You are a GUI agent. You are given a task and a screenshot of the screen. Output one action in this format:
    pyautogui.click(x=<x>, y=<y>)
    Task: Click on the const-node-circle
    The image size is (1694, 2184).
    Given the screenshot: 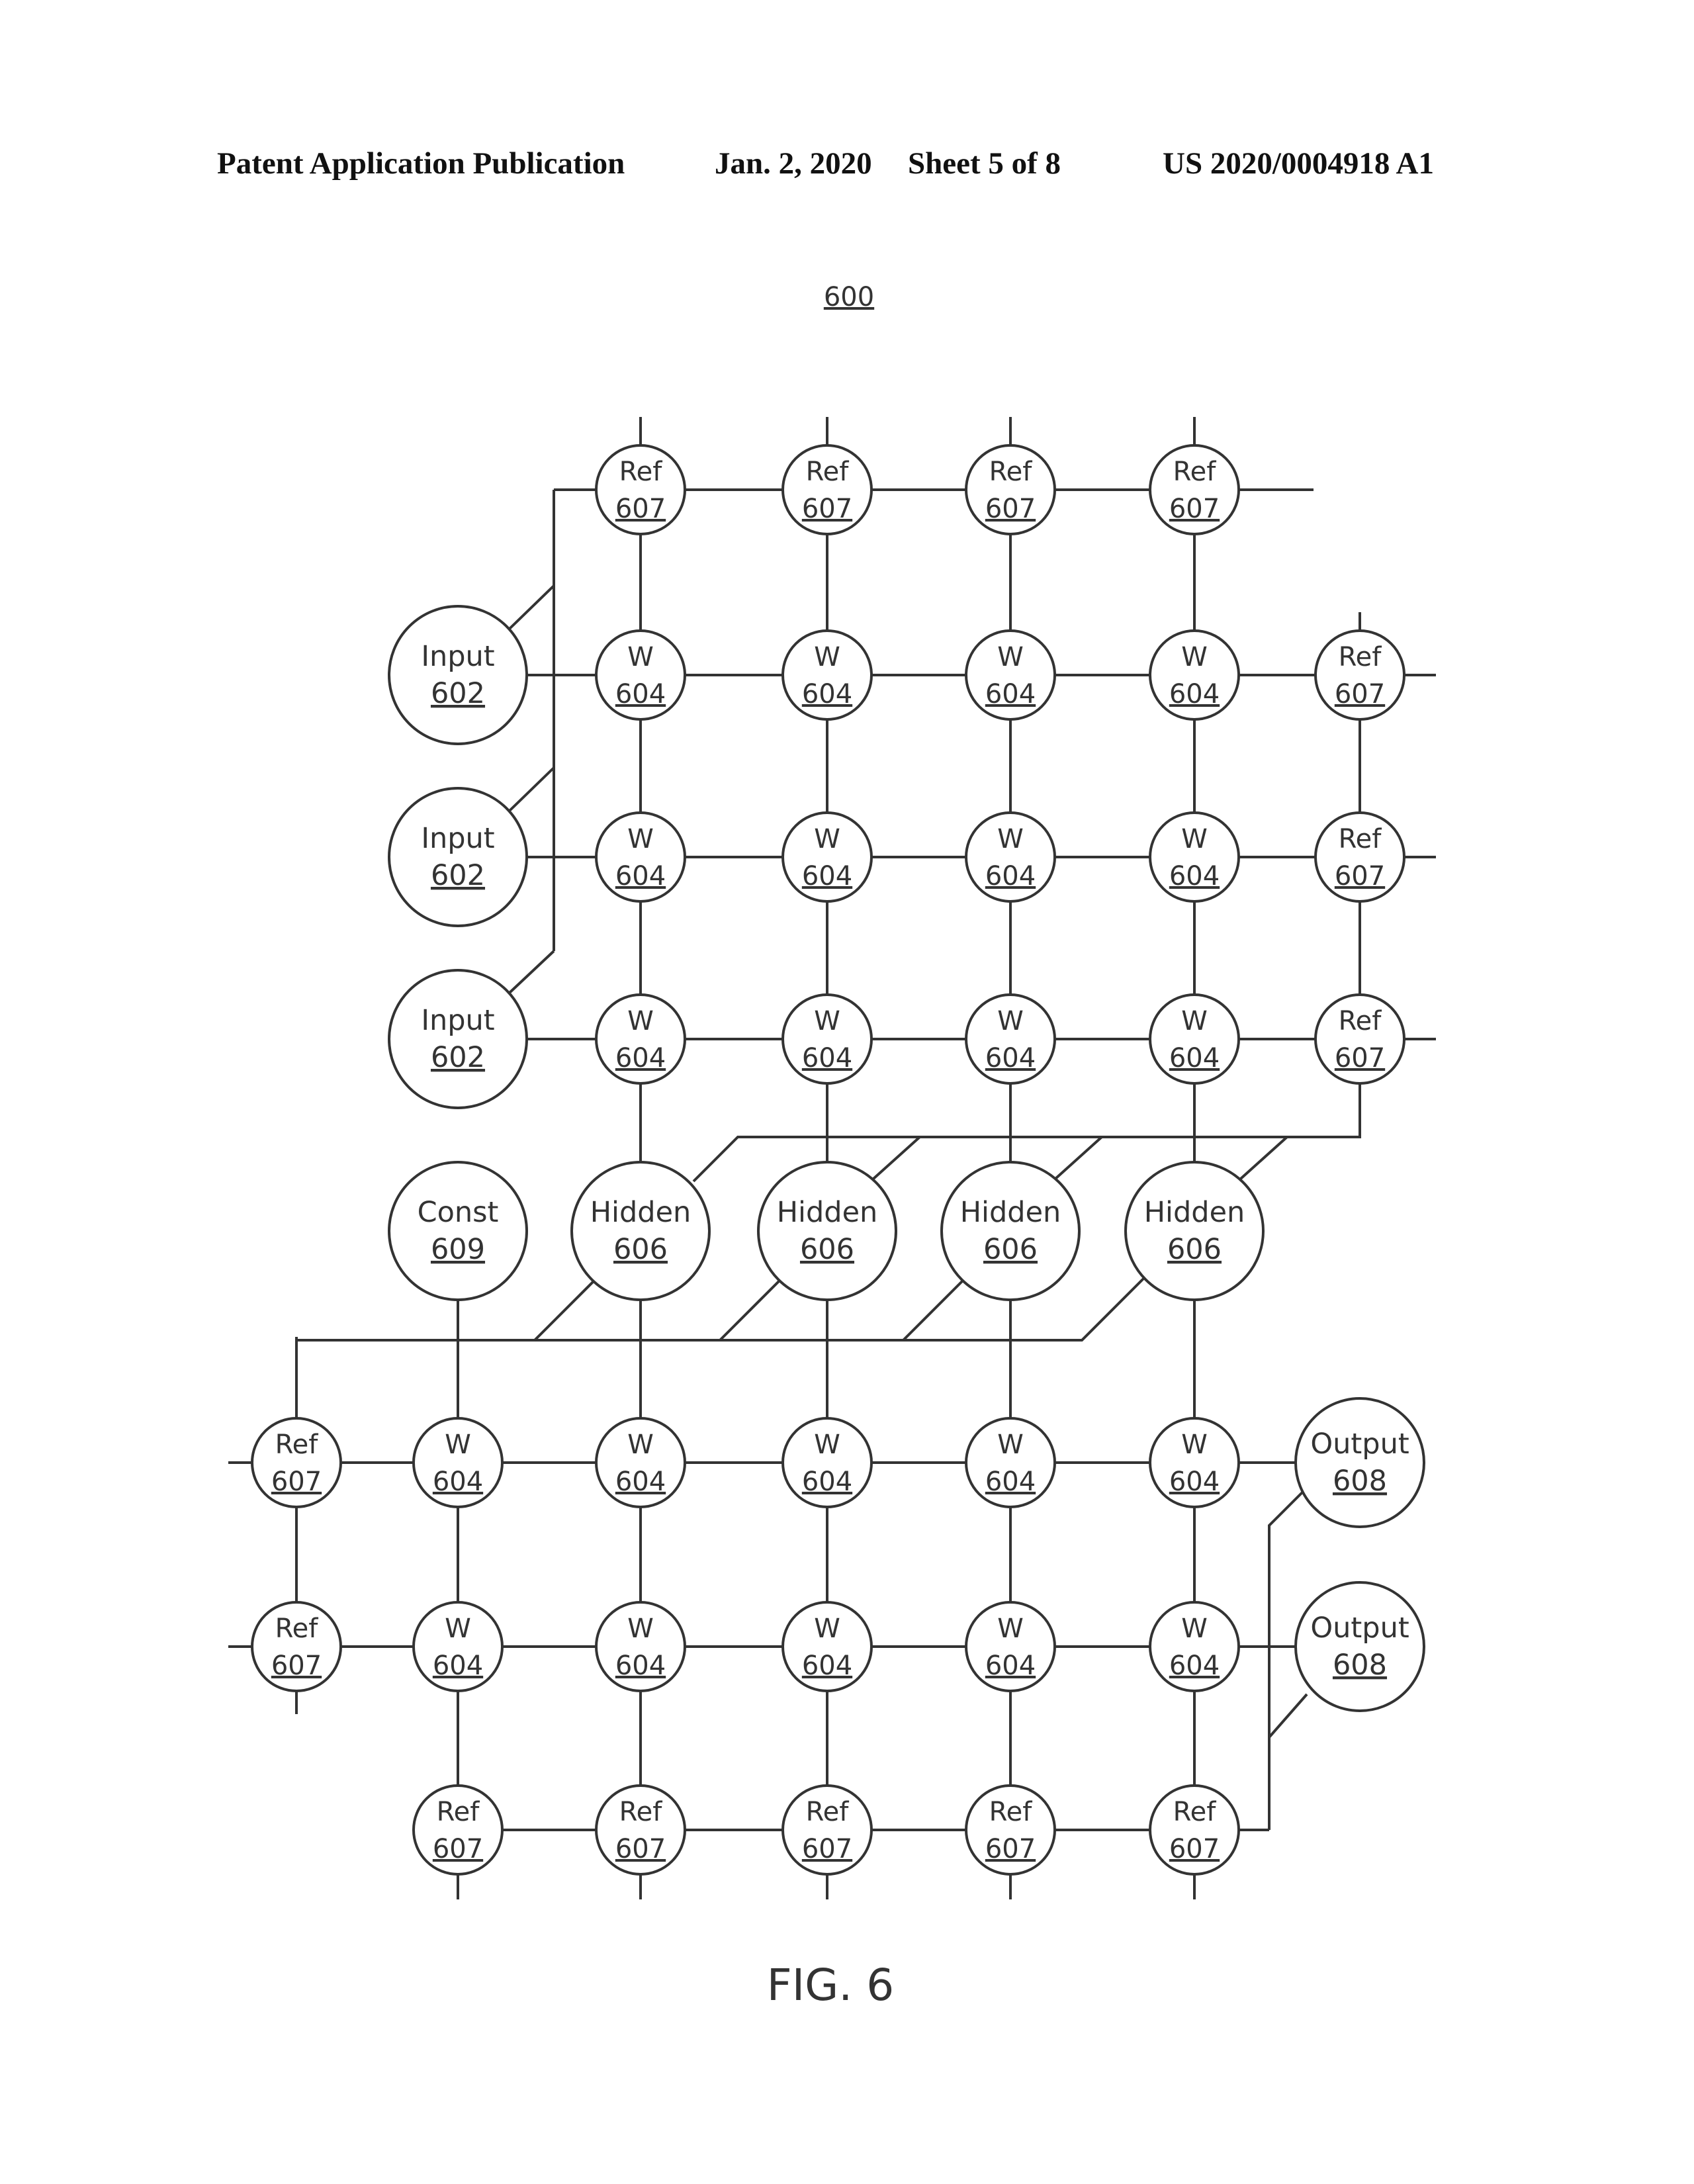 What is the action you would take?
    pyautogui.click(x=458, y=1231)
    